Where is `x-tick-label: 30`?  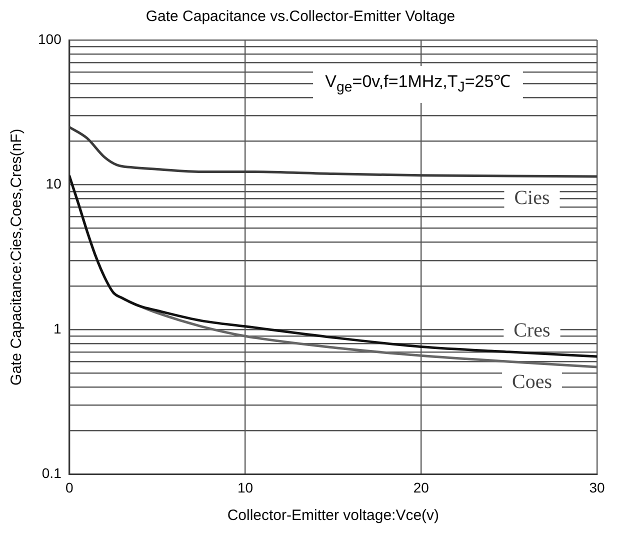 x-tick-label: 30 is located at coordinates (597, 487).